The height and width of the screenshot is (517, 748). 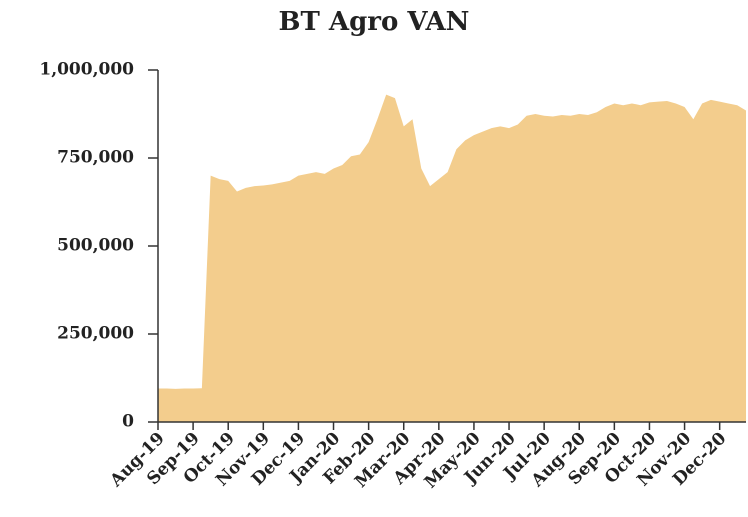 I want to click on y-tick-label: 500,000, so click(x=95, y=246).